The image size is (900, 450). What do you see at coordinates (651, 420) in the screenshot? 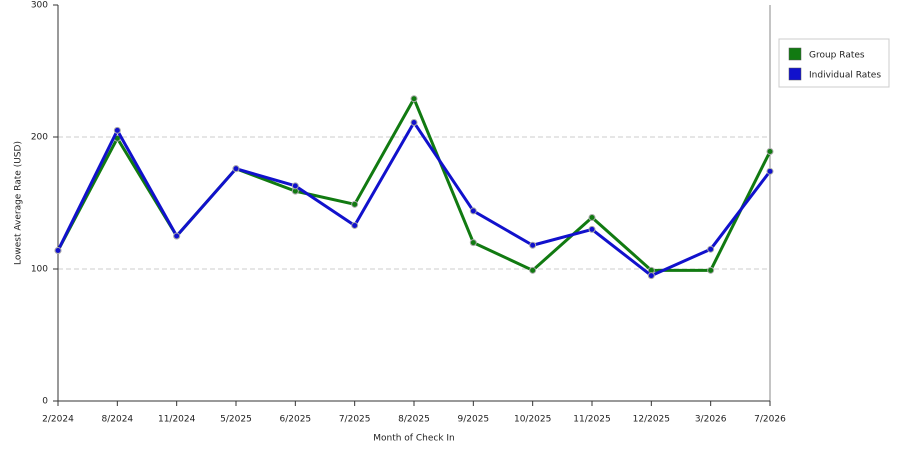
I see `x-tick-label: 12/2025` at bounding box center [651, 420].